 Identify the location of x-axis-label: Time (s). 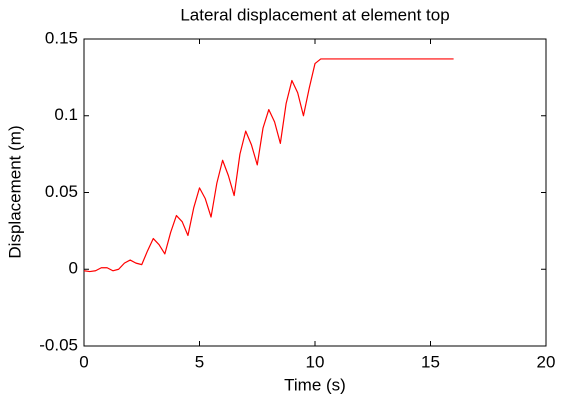
(315, 384).